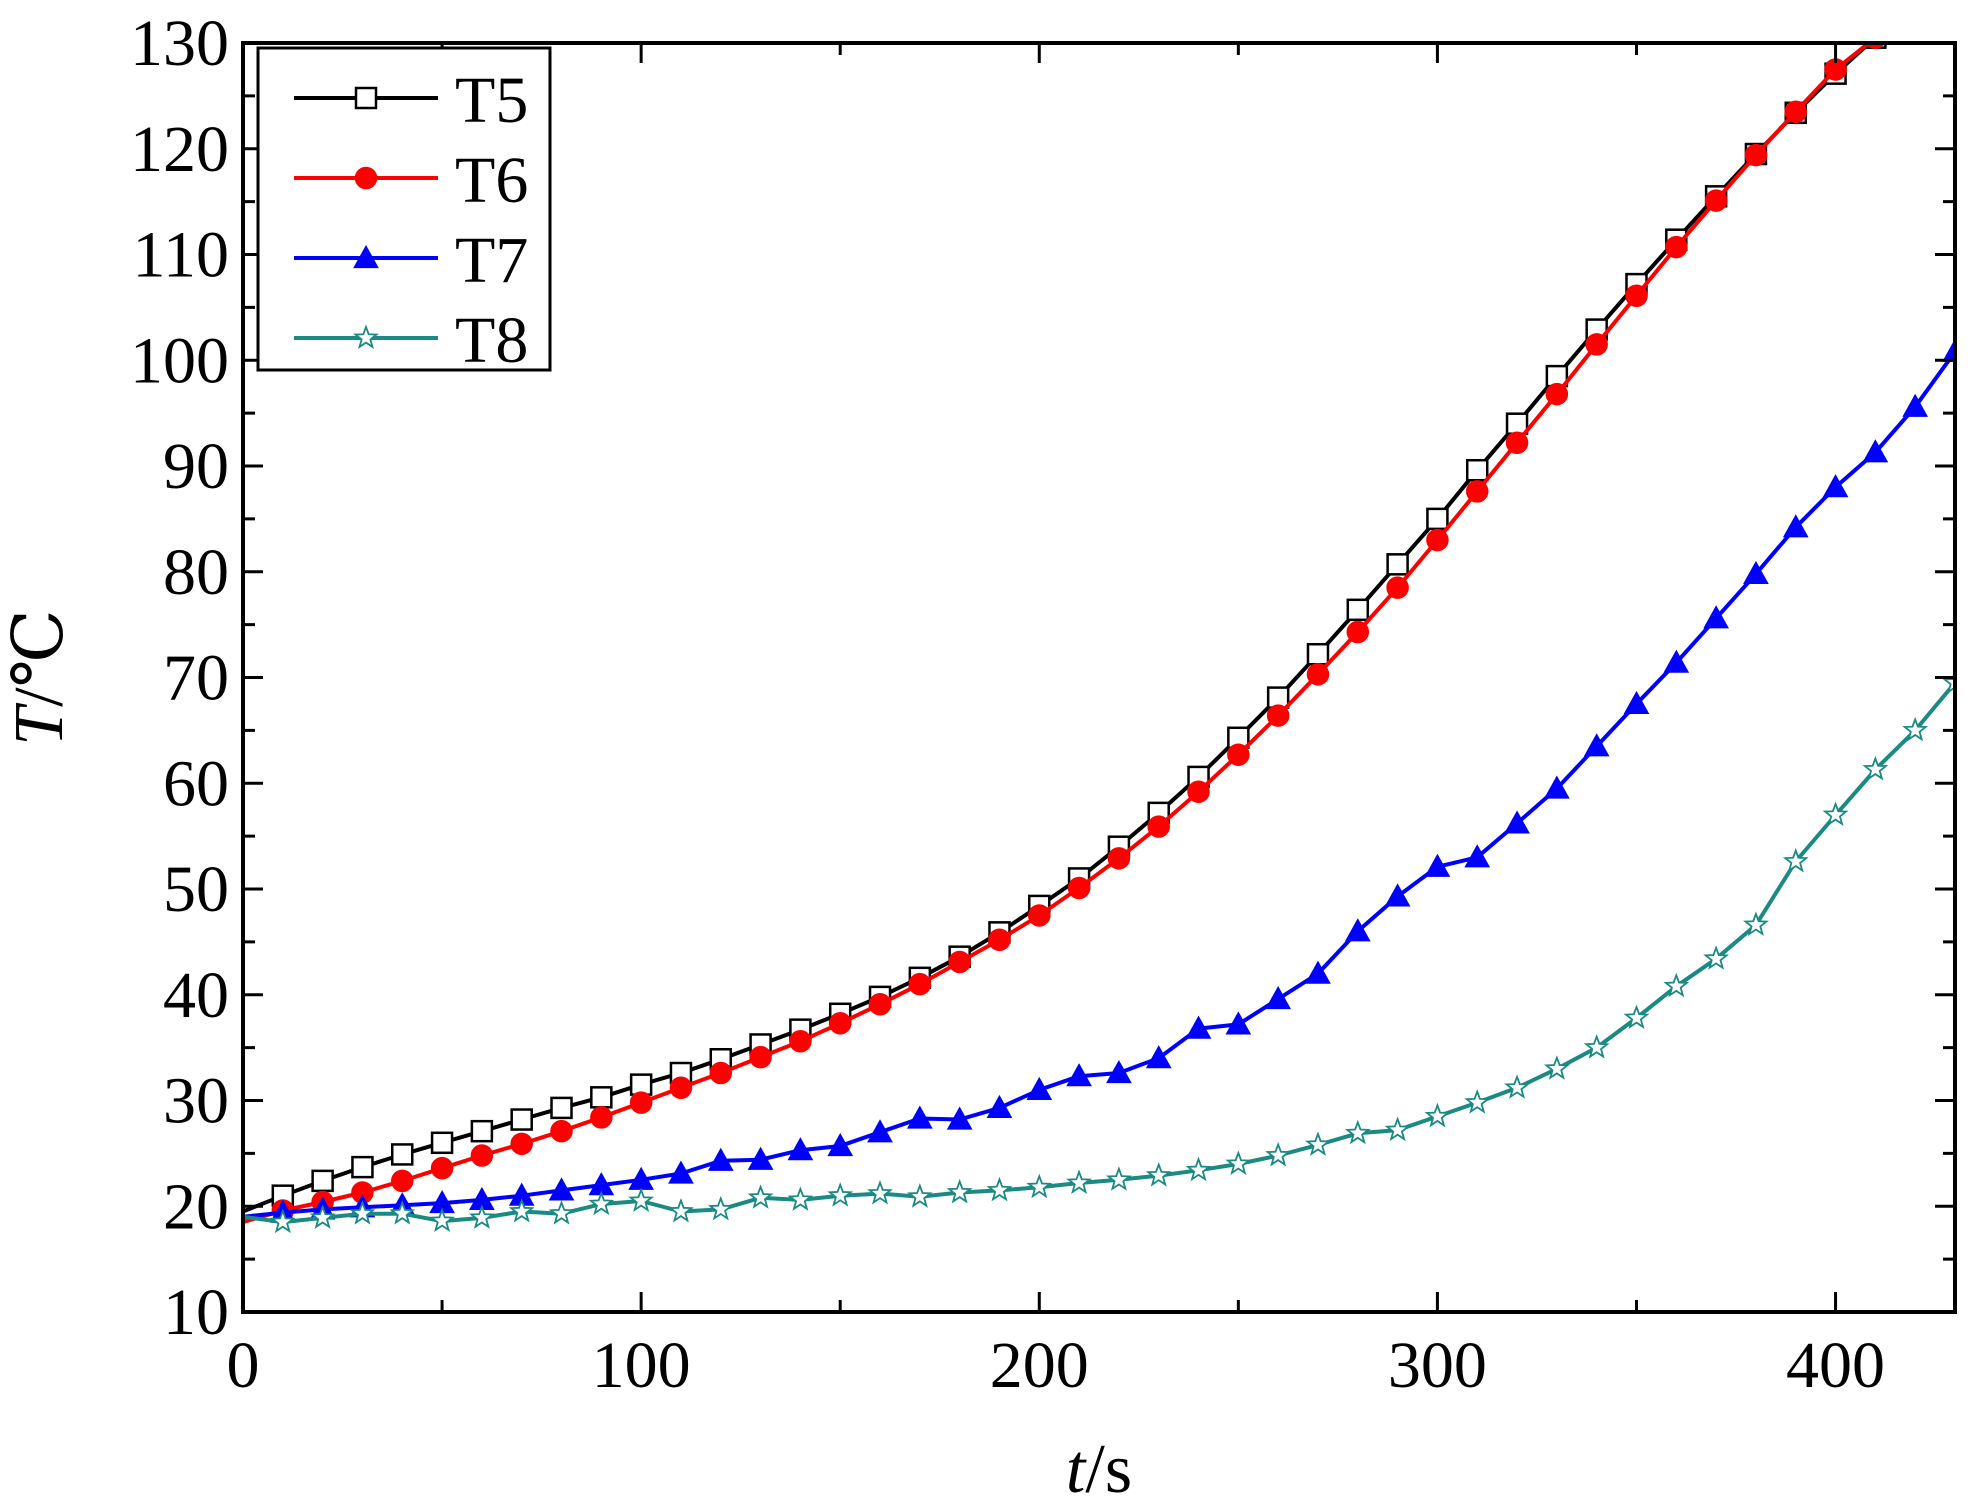 The image size is (1970, 1500). What do you see at coordinates (491, 100) in the screenshot?
I see `legend-label: T5` at bounding box center [491, 100].